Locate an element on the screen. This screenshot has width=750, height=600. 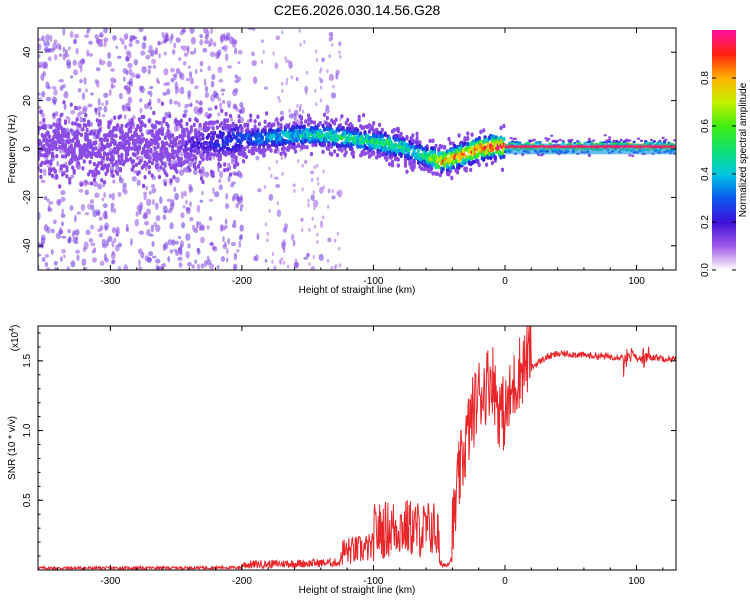
colorbar-ticks: 0.0 0.2 0.4 0.6 0.8 is located at coordinates (718, 174).